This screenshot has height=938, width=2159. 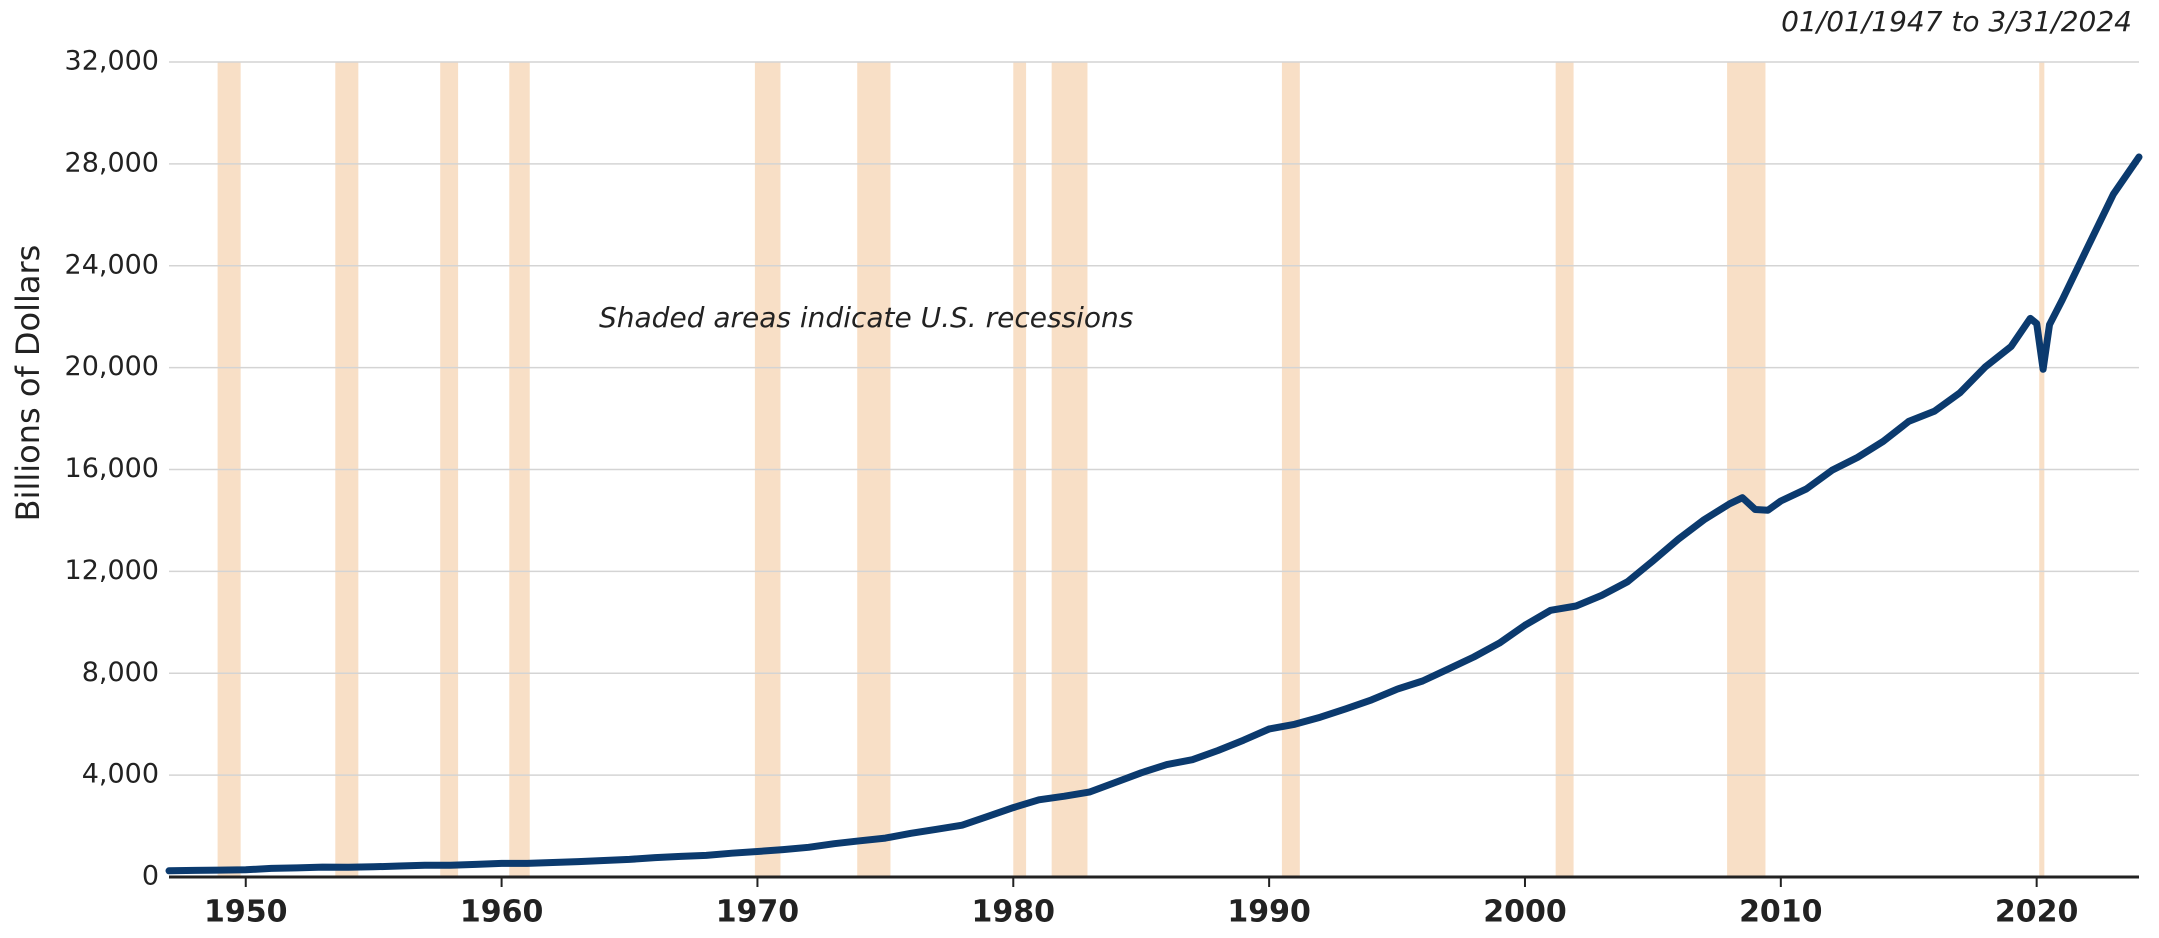 What do you see at coordinates (112, 366) in the screenshot?
I see `y-tick-label: 20,000` at bounding box center [112, 366].